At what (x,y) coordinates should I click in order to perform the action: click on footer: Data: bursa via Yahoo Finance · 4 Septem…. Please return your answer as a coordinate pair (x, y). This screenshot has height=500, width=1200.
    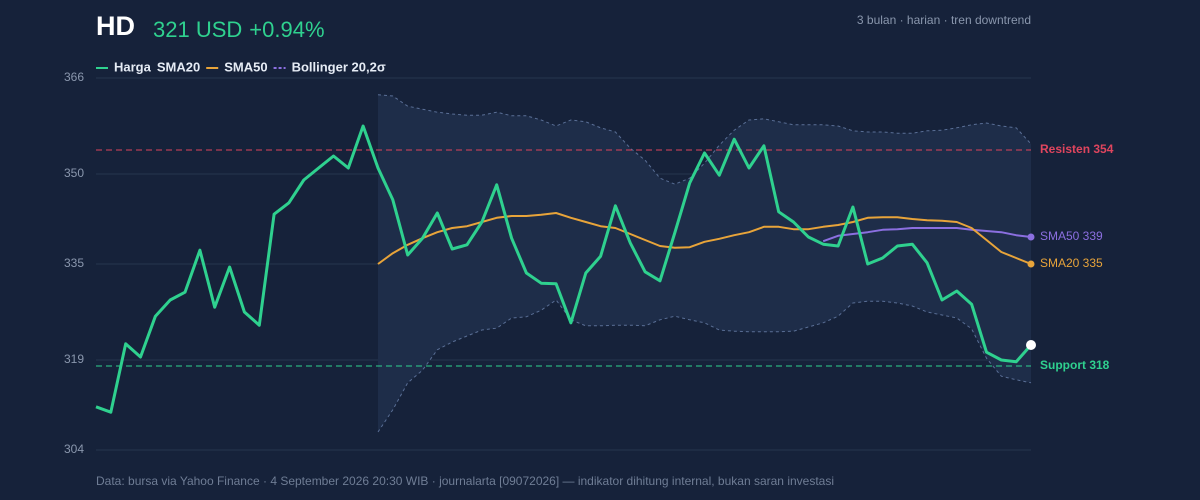
    Looking at the image, I should click on (465, 481).